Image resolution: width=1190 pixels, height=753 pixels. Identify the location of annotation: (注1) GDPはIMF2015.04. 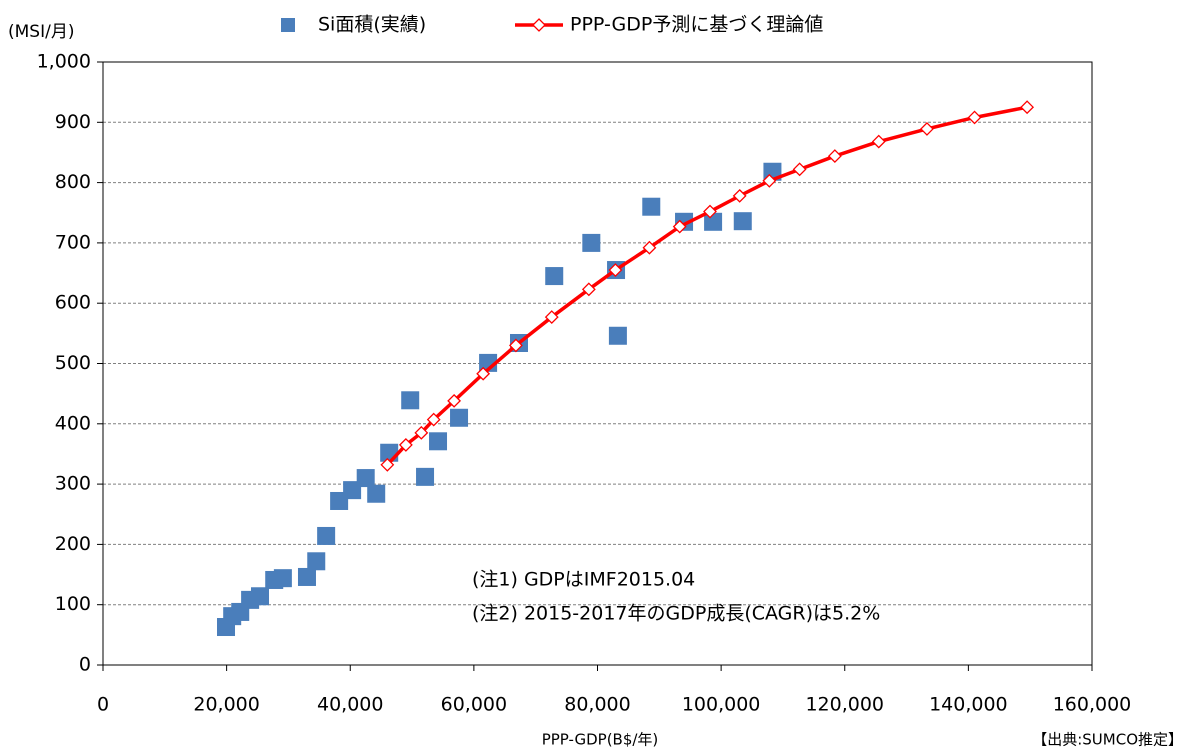
(583, 580).